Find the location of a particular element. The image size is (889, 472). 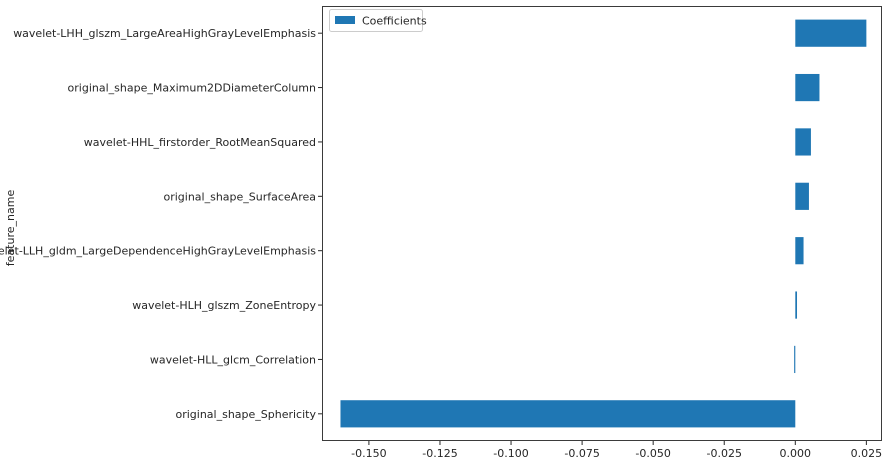

x-tick-label: -0.125 is located at coordinates (439, 453).